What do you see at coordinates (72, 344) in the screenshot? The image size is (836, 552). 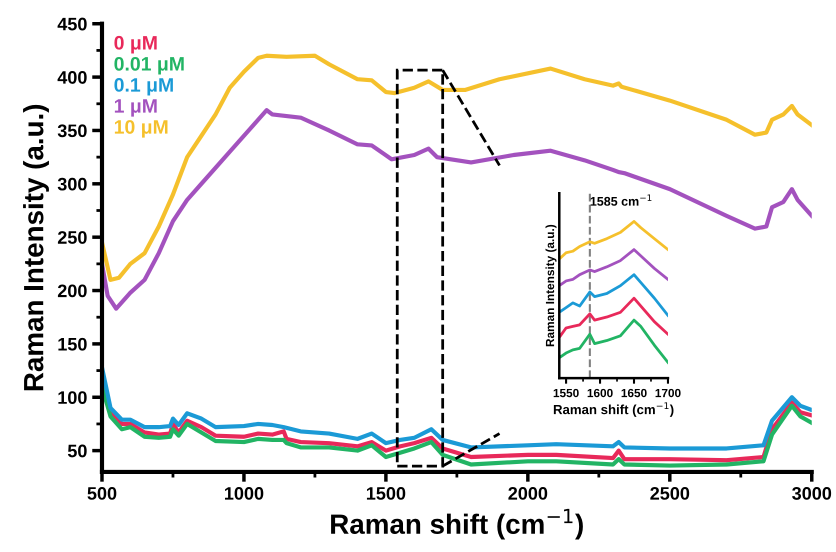 I see `y-tick-label: 150` at bounding box center [72, 344].